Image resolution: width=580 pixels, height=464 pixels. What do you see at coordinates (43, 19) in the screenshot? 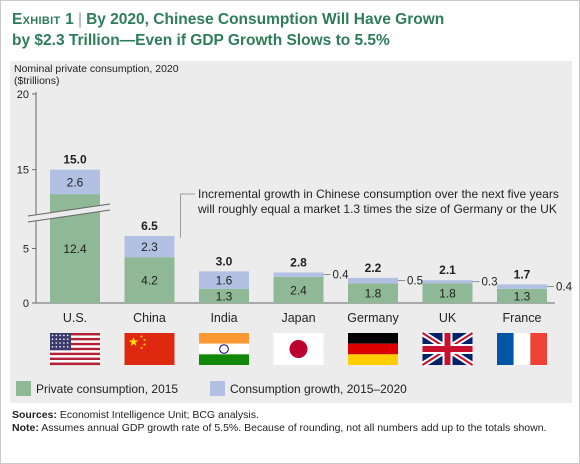
I see `exhibit-label: Exhibit 1` at bounding box center [43, 19].